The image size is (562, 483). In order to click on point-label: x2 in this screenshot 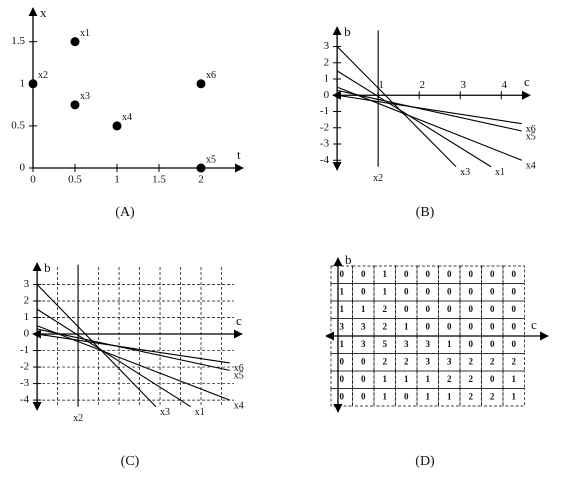, I will do `click(43, 75)`.